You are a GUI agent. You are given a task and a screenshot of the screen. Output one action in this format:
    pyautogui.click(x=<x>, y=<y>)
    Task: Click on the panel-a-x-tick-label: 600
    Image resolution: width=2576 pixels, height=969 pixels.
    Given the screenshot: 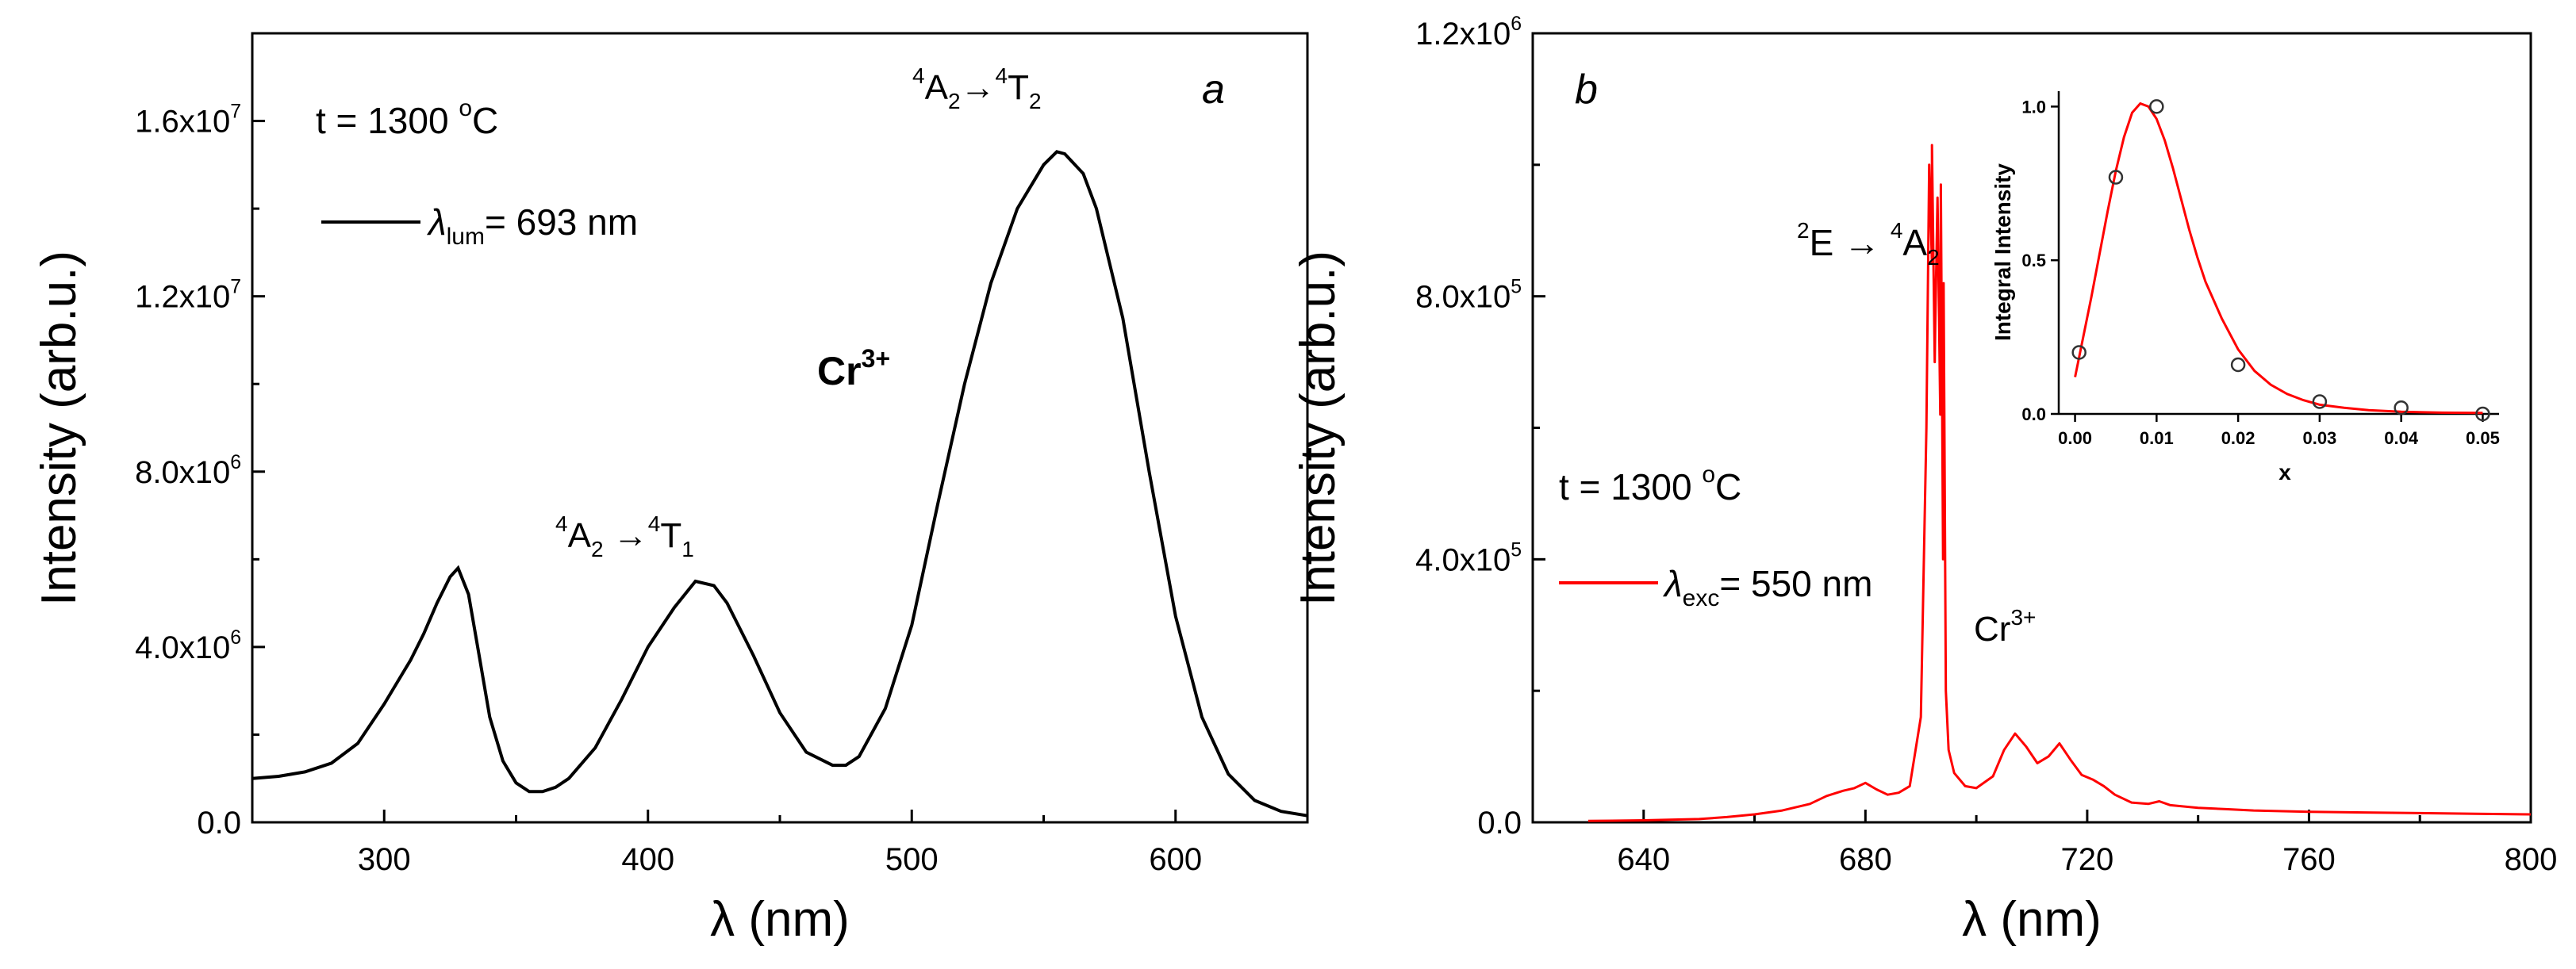 What is the action you would take?
    pyautogui.click(x=1175, y=860)
    